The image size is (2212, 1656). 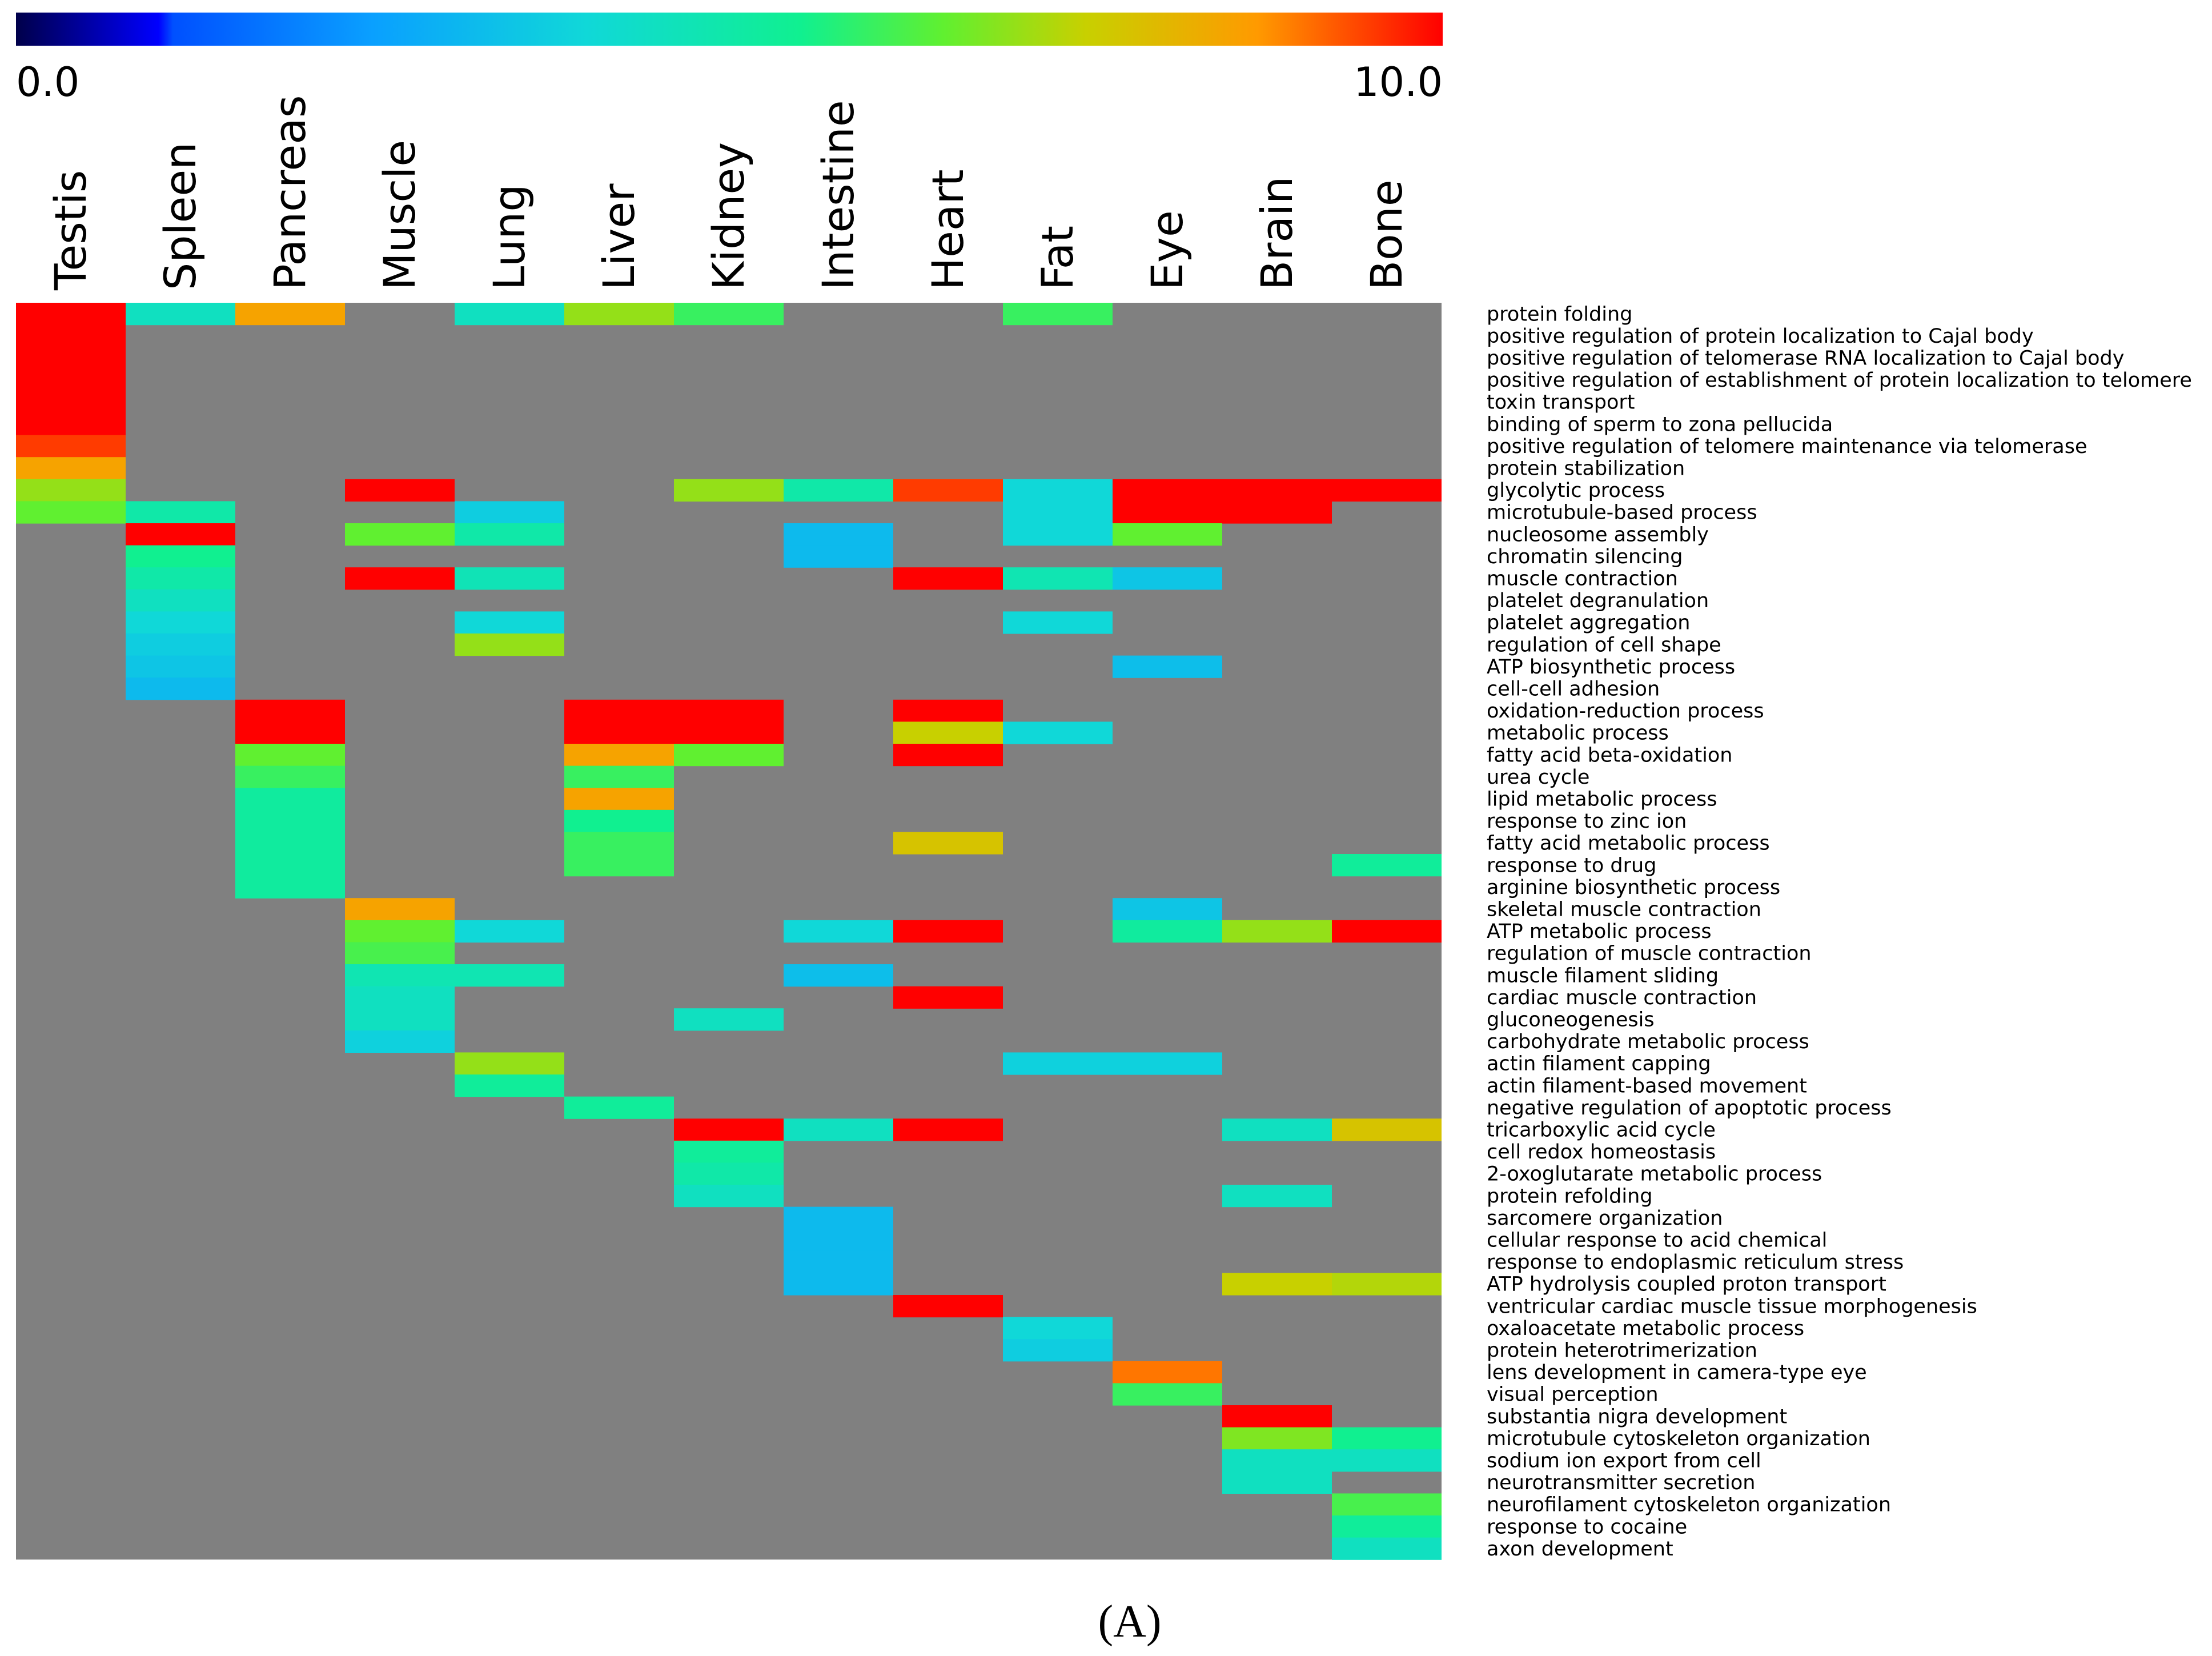 I want to click on row-label: cardiac muscle contraction, so click(x=1622, y=998).